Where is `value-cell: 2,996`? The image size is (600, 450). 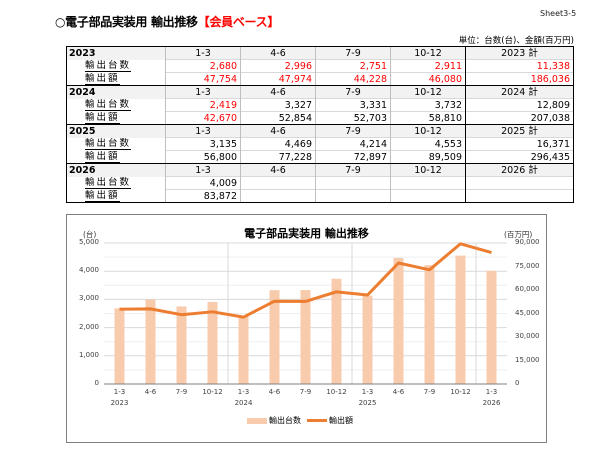 value-cell: 2,996 is located at coordinates (278, 66).